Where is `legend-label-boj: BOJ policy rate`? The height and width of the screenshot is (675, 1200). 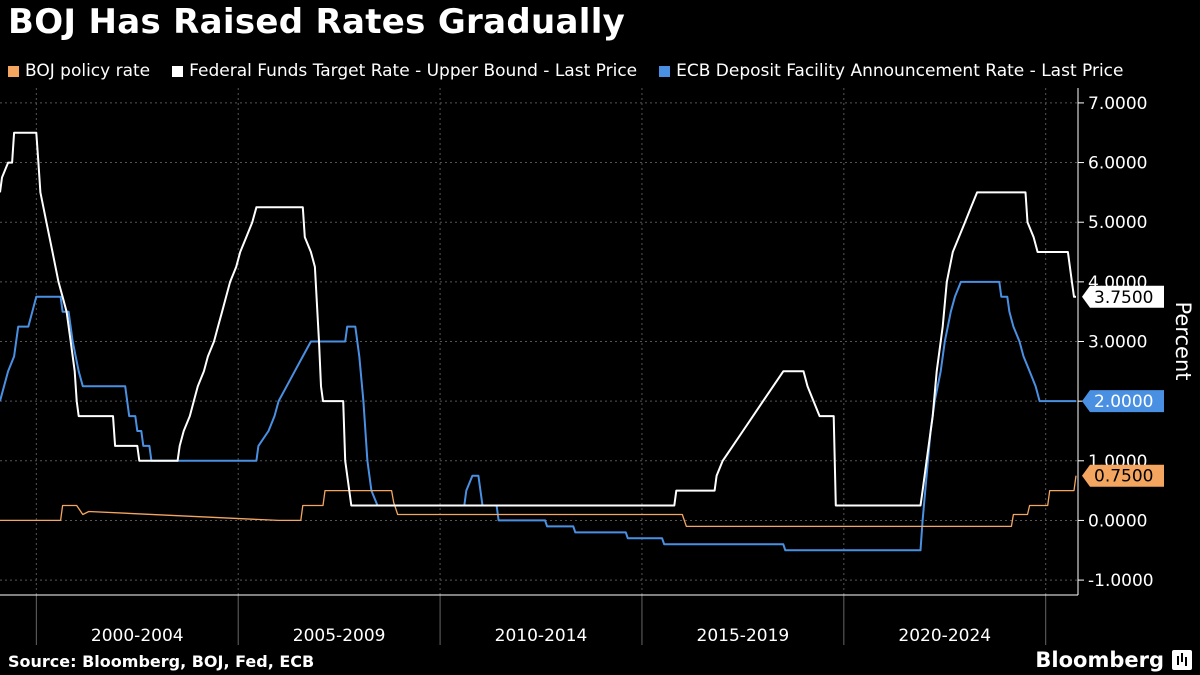 legend-label-boj: BOJ policy rate is located at coordinates (88, 71).